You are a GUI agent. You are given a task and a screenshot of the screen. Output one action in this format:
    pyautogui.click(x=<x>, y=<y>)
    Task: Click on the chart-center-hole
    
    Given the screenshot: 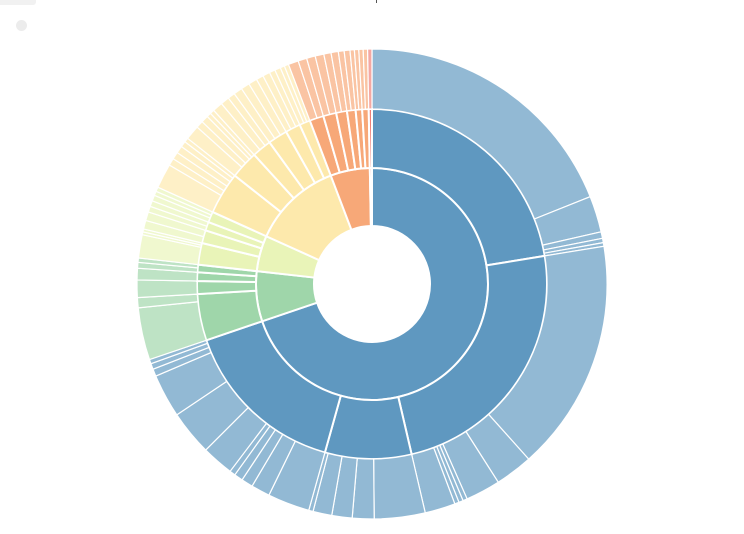 What is the action you would take?
    pyautogui.click(x=372, y=284)
    